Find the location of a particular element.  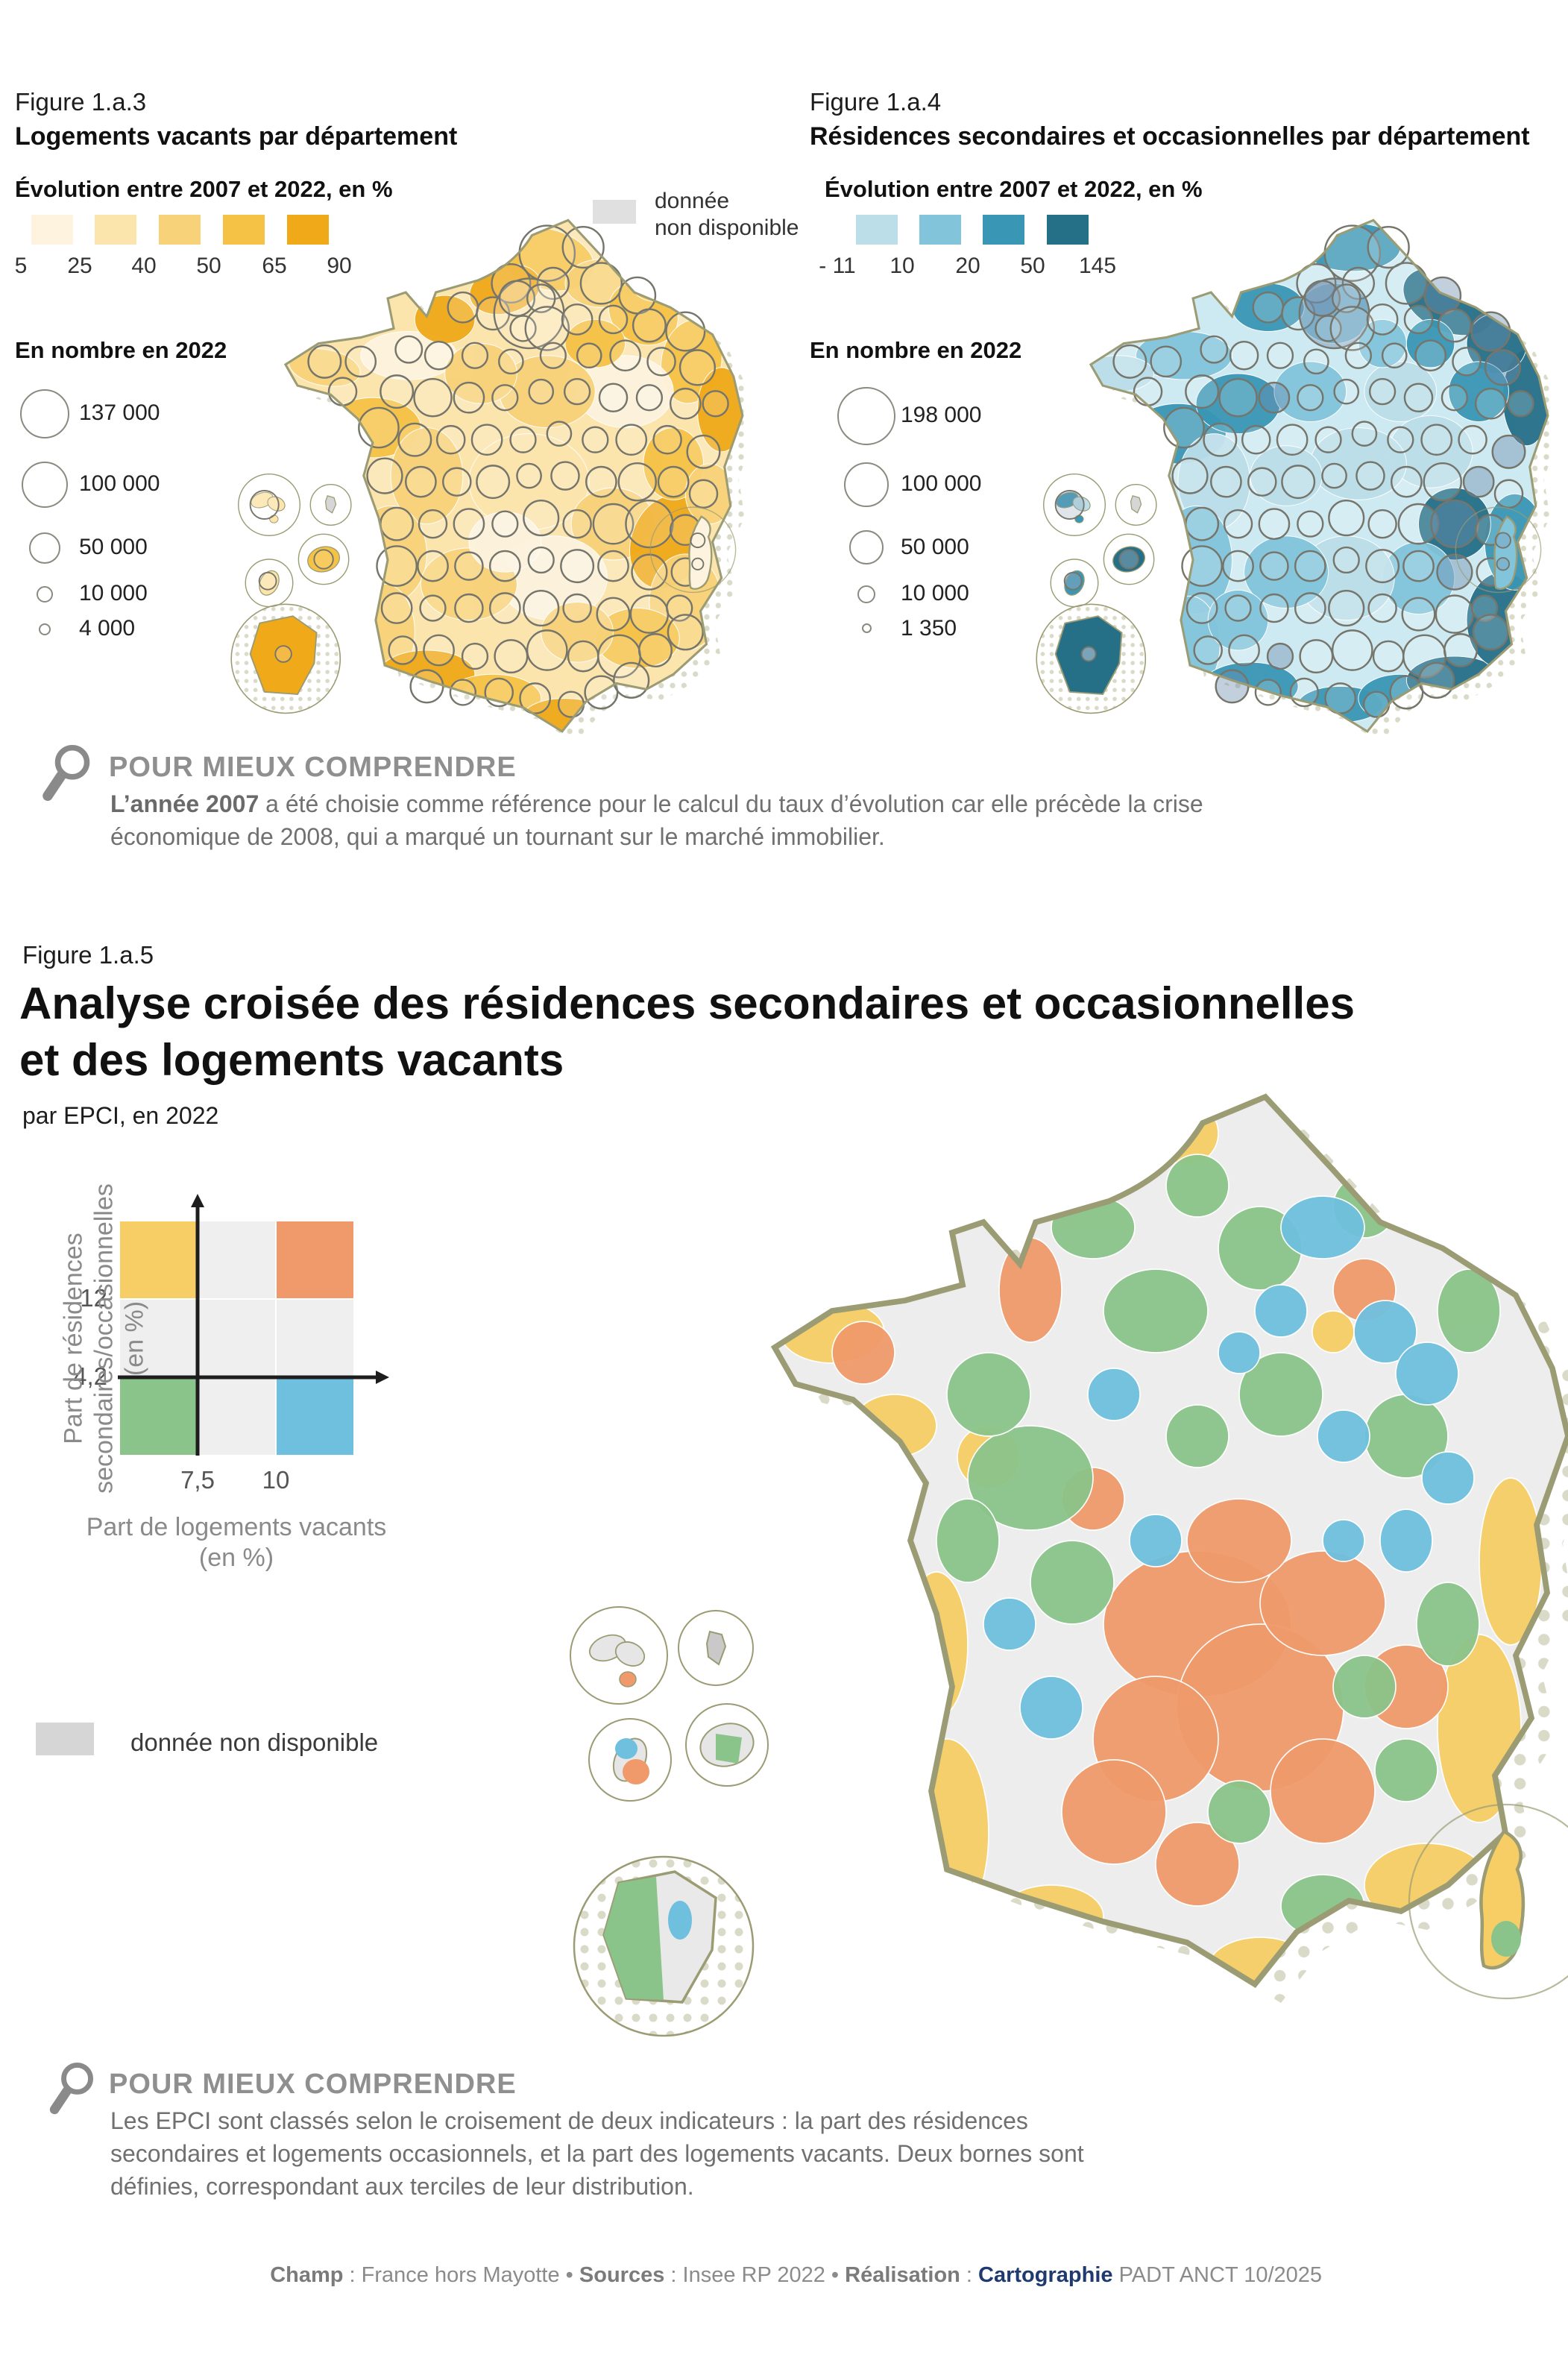

reunion-green is located at coordinates (729, 1749).